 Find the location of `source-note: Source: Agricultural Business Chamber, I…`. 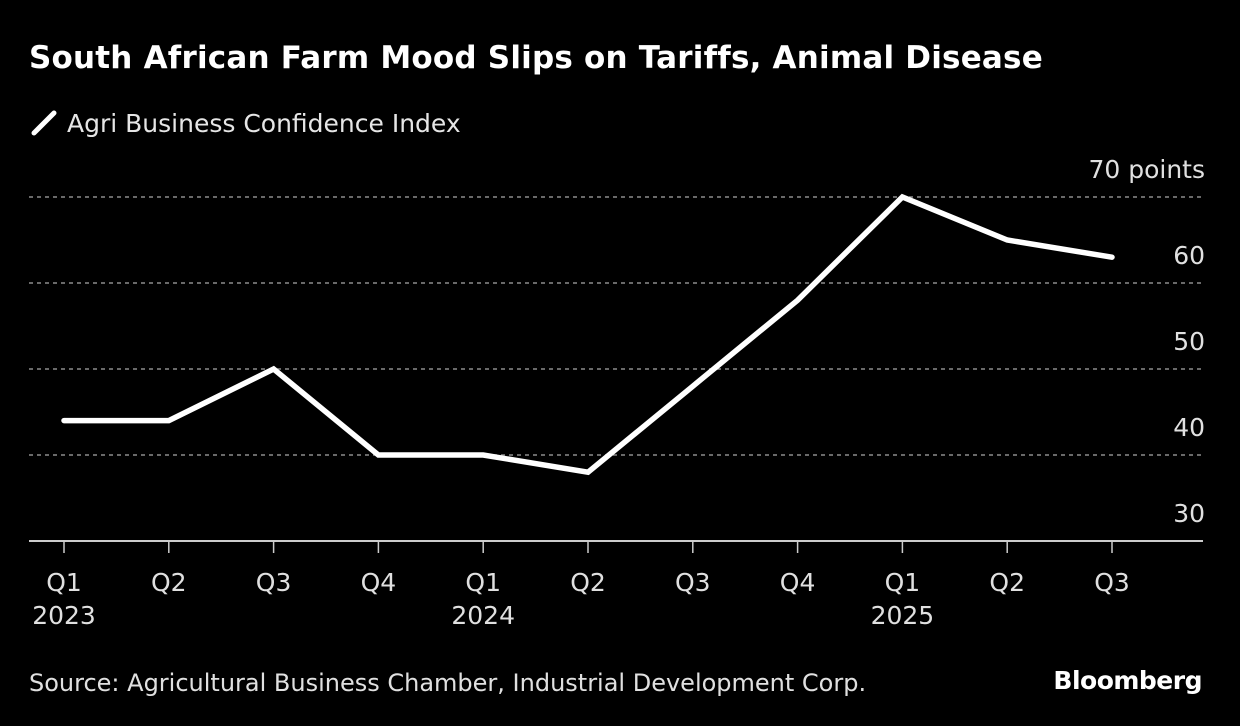

source-note: Source: Agricultural Business Chamber, I… is located at coordinates (448, 683).